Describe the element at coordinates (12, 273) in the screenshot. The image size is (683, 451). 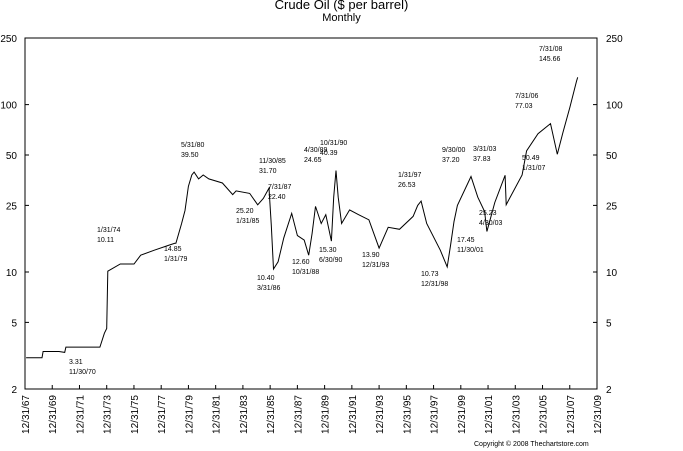
I see `y-tick-label-left: 10` at that location.